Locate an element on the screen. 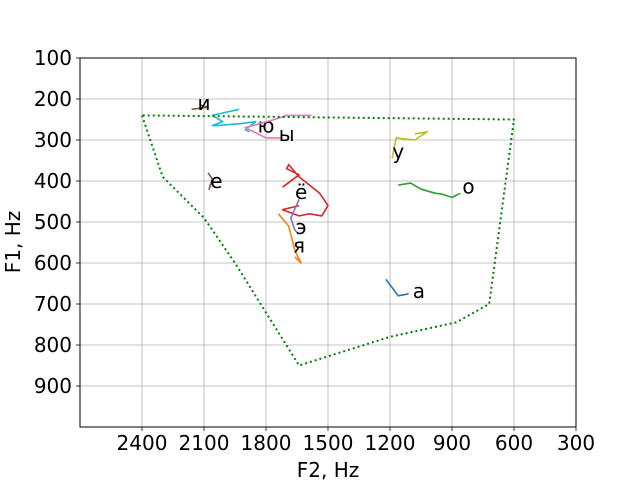  series-label: ё is located at coordinates (301, 192).